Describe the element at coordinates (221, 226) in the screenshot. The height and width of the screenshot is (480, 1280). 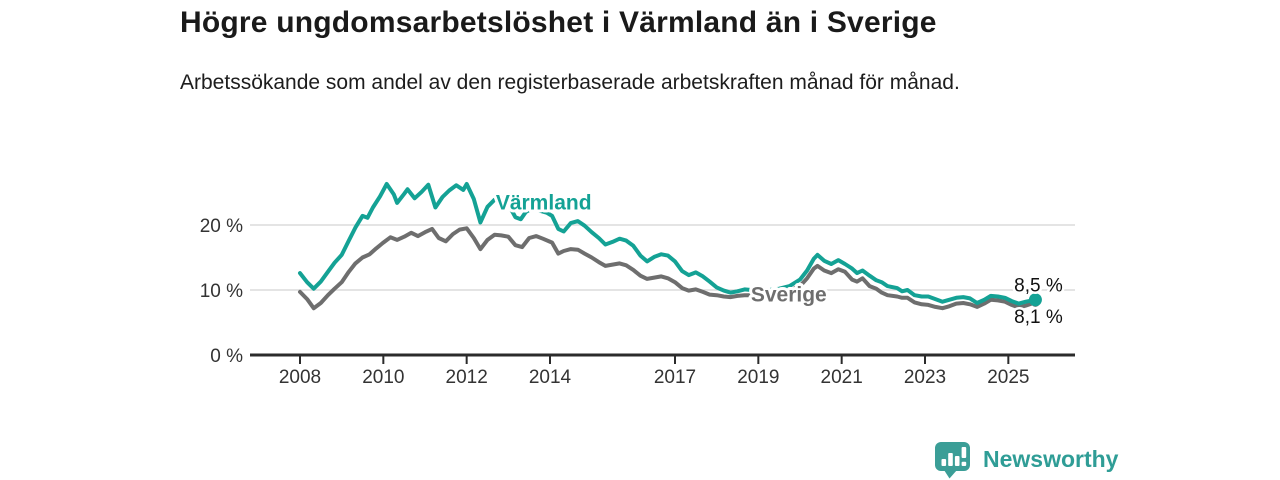
I see `y-tick-label: 20 %` at that location.